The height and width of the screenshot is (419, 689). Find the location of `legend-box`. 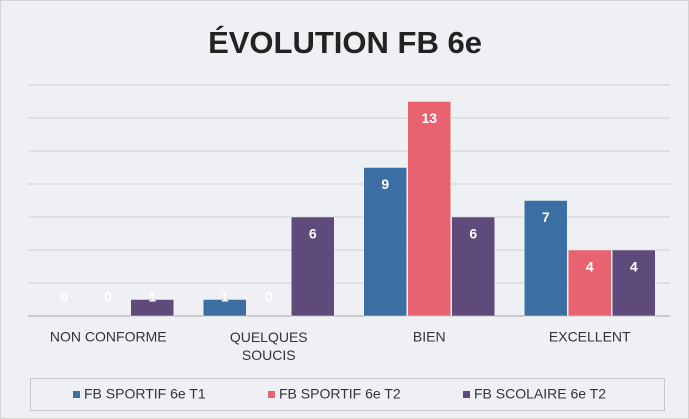

legend-box is located at coordinates (347, 394).